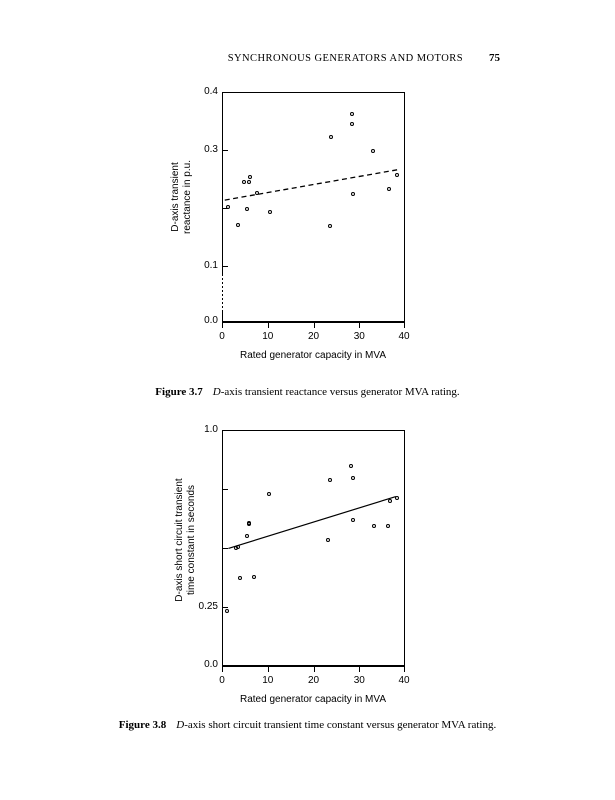 This screenshot has height=800, width=615. Describe the element at coordinates (179, 392) in the screenshot. I see `figure-caption-number: Figure 3.7` at that location.